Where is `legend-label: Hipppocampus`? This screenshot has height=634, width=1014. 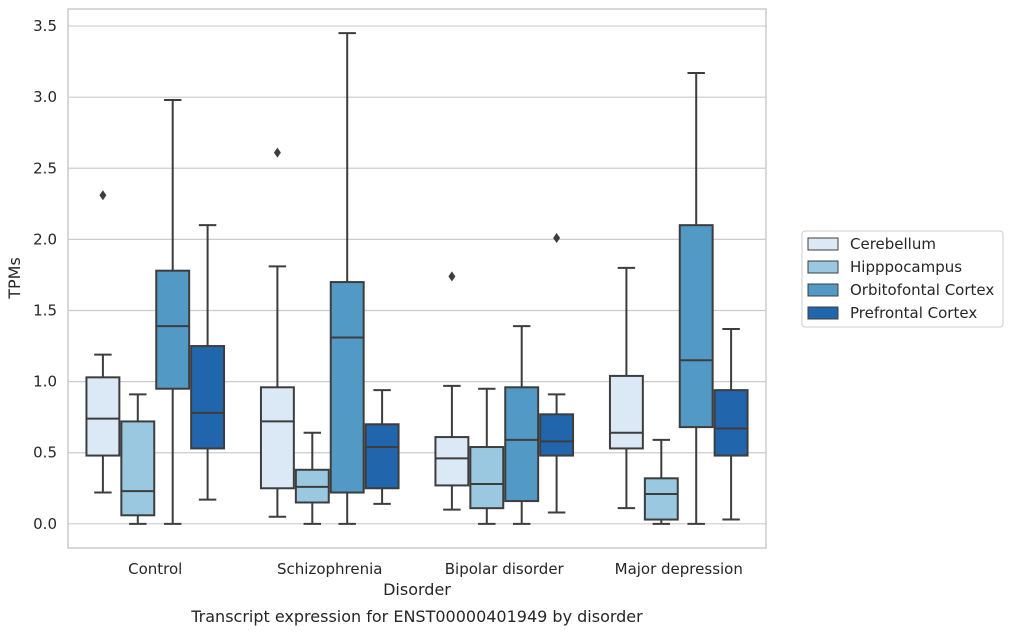
legend-label: Hipppocampus is located at coordinates (906, 267).